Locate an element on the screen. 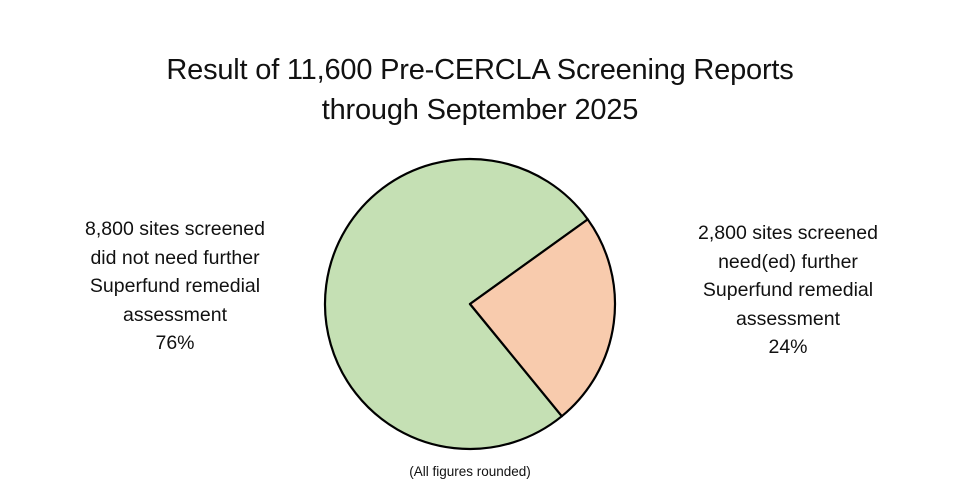 The width and height of the screenshot is (960, 501). right-label-line: Superfund remedial is located at coordinates (788, 290).